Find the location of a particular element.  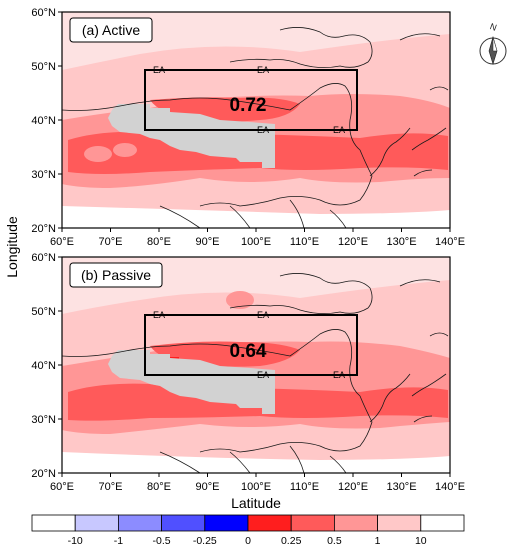

panel-value: 0.72 is located at coordinates (248, 105).